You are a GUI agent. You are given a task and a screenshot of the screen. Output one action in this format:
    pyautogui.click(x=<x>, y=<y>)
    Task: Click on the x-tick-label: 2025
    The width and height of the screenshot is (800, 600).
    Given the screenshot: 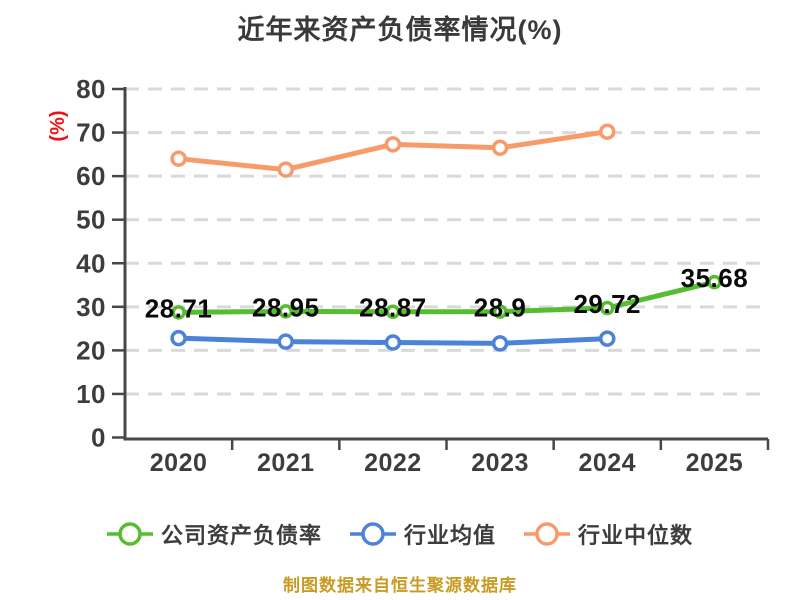 What is the action you would take?
    pyautogui.click(x=715, y=463)
    